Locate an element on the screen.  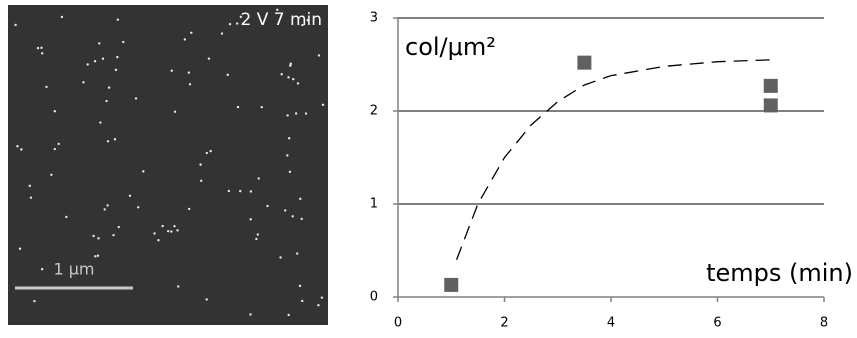
y-tick-label: 3 is located at coordinates (374, 18).